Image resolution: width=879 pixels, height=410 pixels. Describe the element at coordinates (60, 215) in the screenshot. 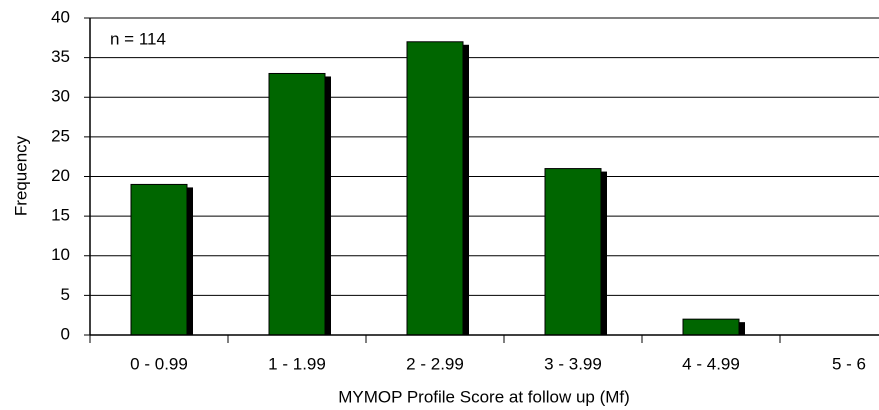

I see `y-tick-label: 15` at that location.